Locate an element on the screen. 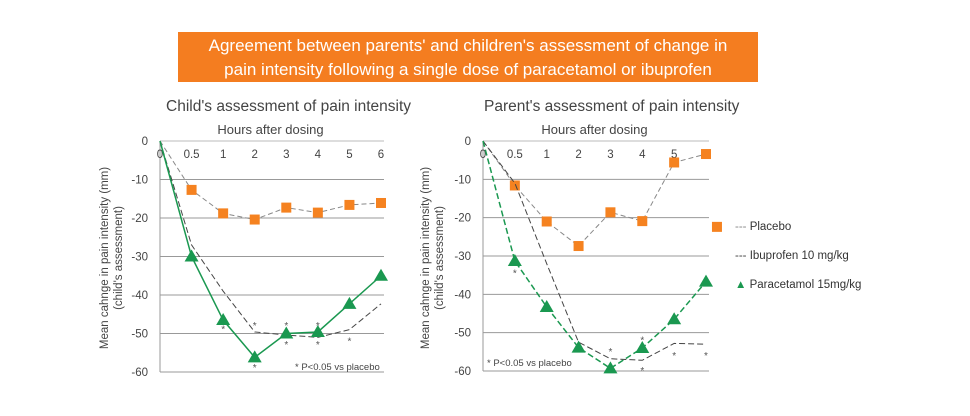  x-tick-label: 6 is located at coordinates (381, 155).